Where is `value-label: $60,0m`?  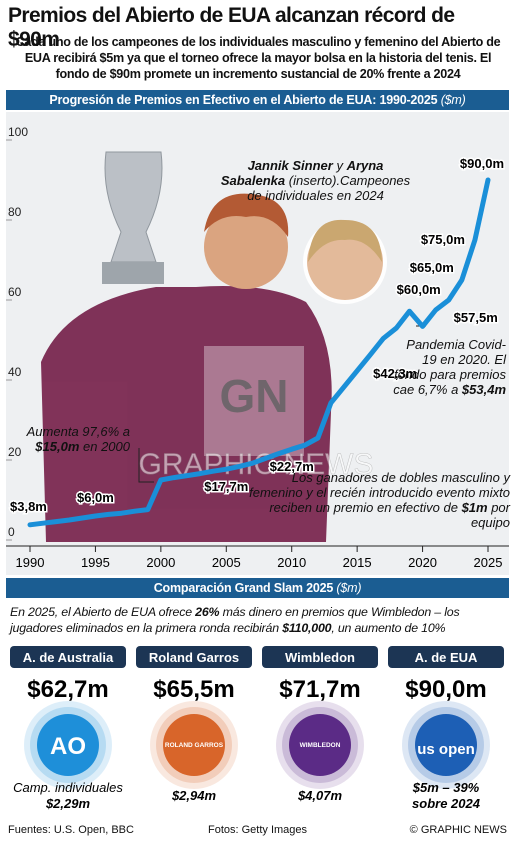
value-label: $60,0m is located at coordinates (419, 289).